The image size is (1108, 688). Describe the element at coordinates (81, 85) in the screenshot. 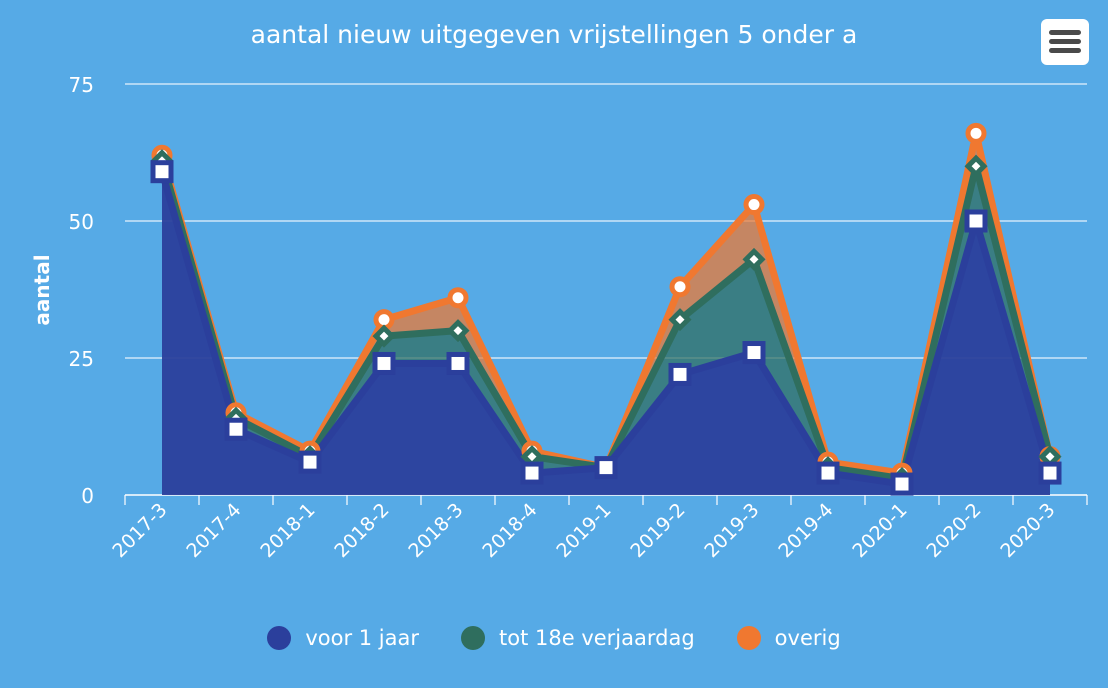

I see `y-tick-label: 75` at that location.